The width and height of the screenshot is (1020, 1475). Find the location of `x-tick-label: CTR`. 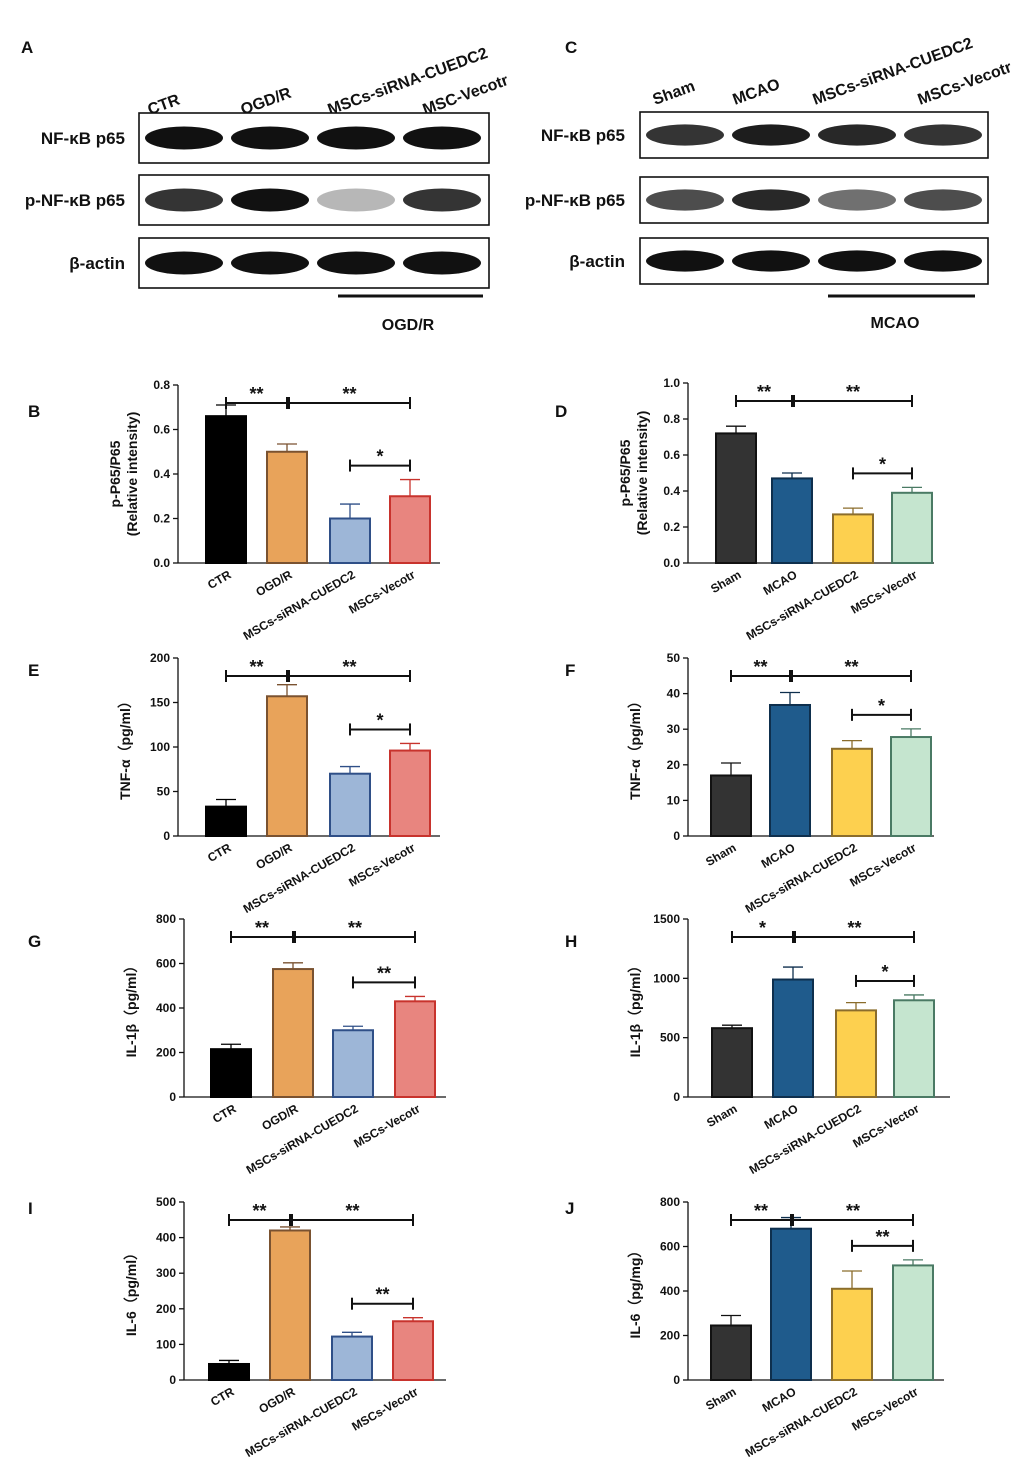

x-tick-label: CTR is located at coordinates (222, 1396).